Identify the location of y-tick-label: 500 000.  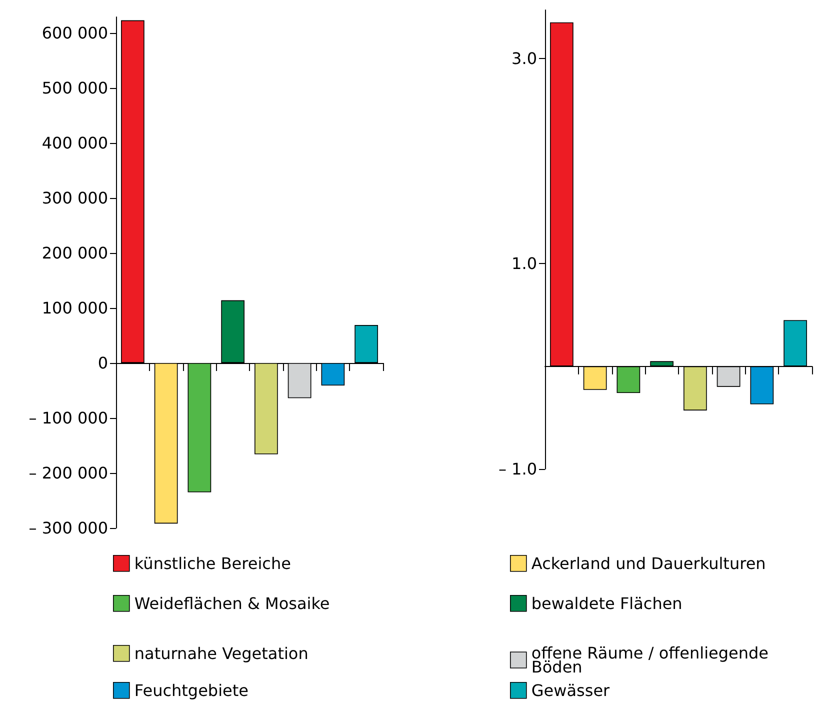
(75, 88).